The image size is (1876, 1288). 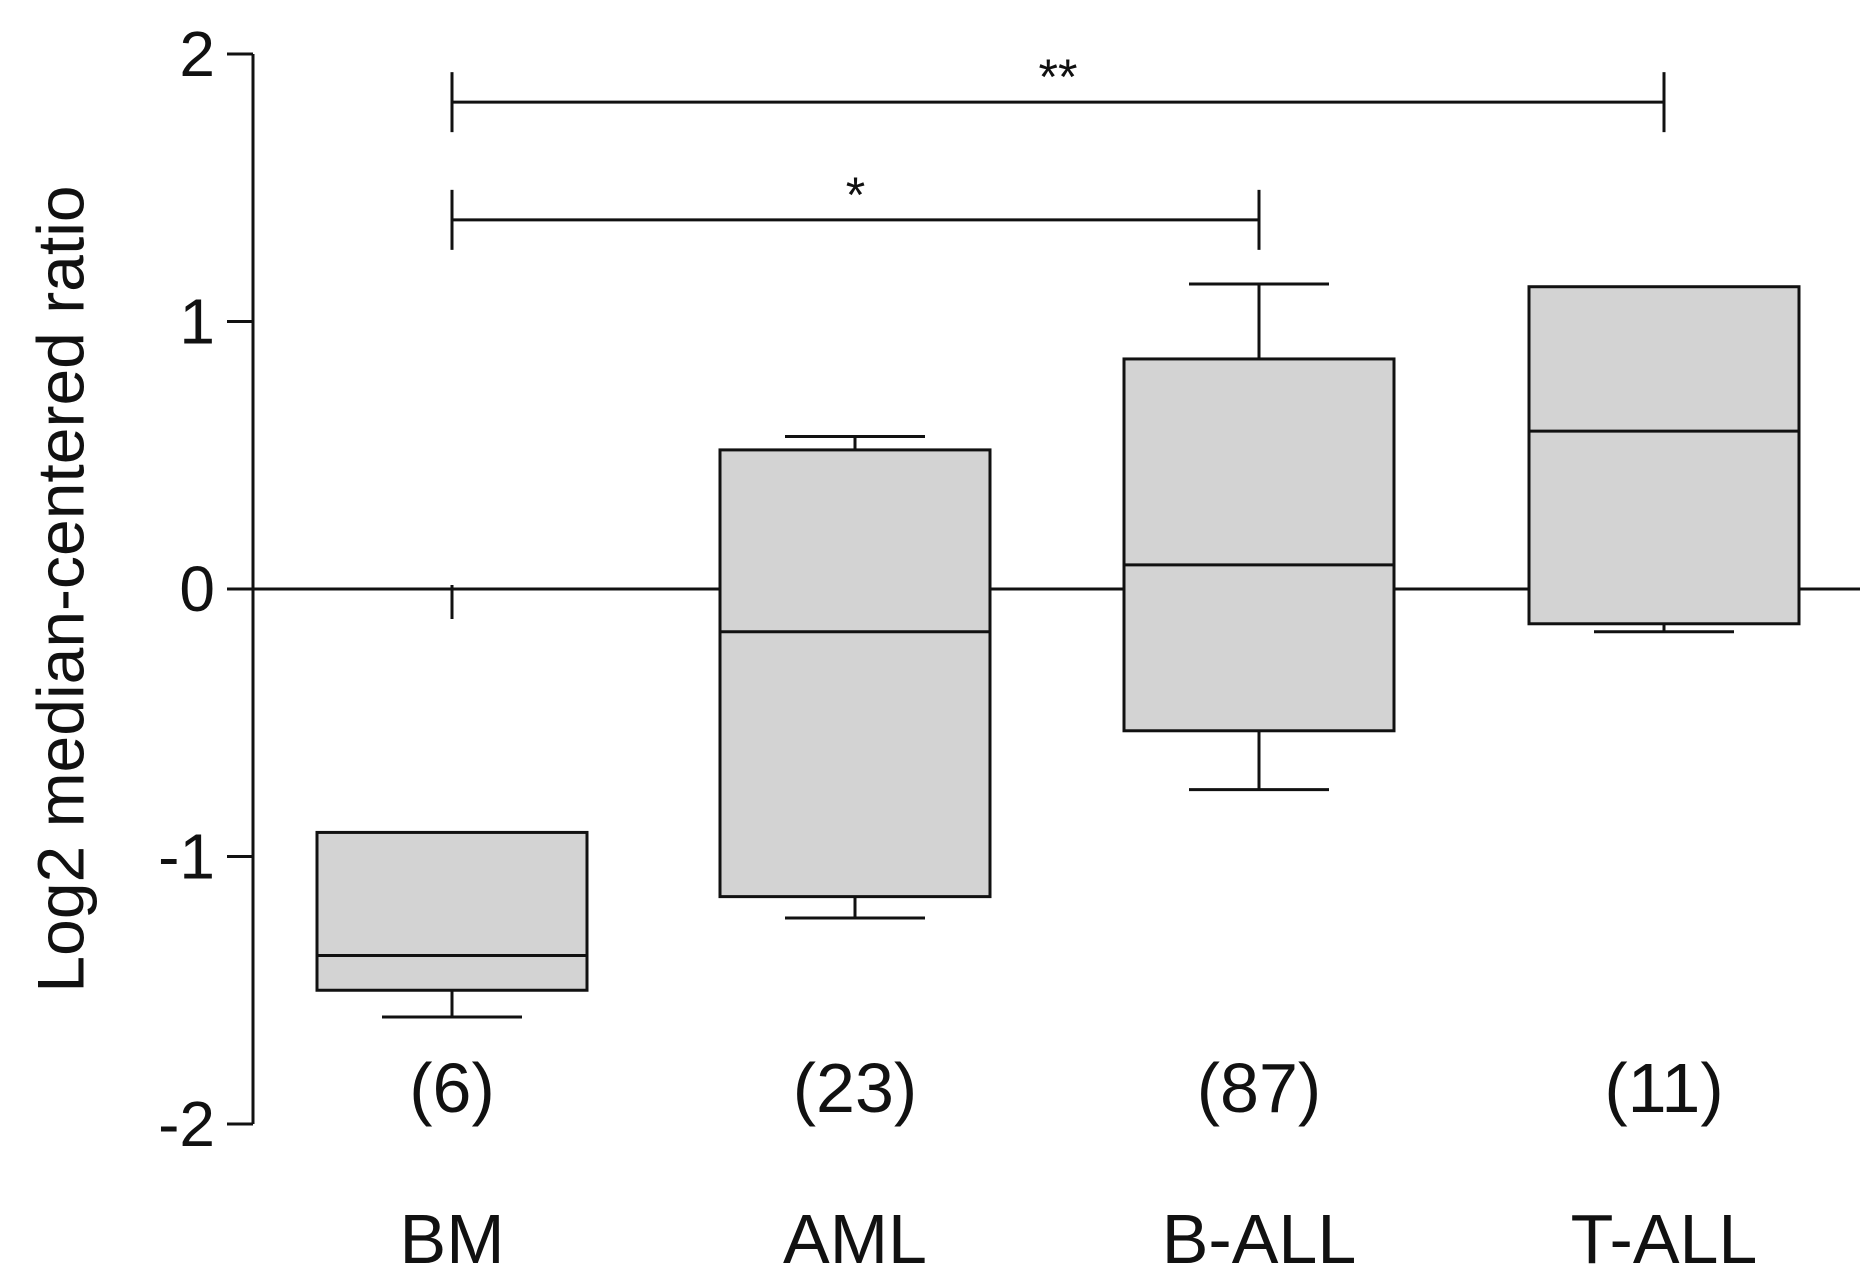 What do you see at coordinates (1079, 1239) in the screenshot?
I see `category-labels: BM AML B-ALL T-ALL` at bounding box center [1079, 1239].